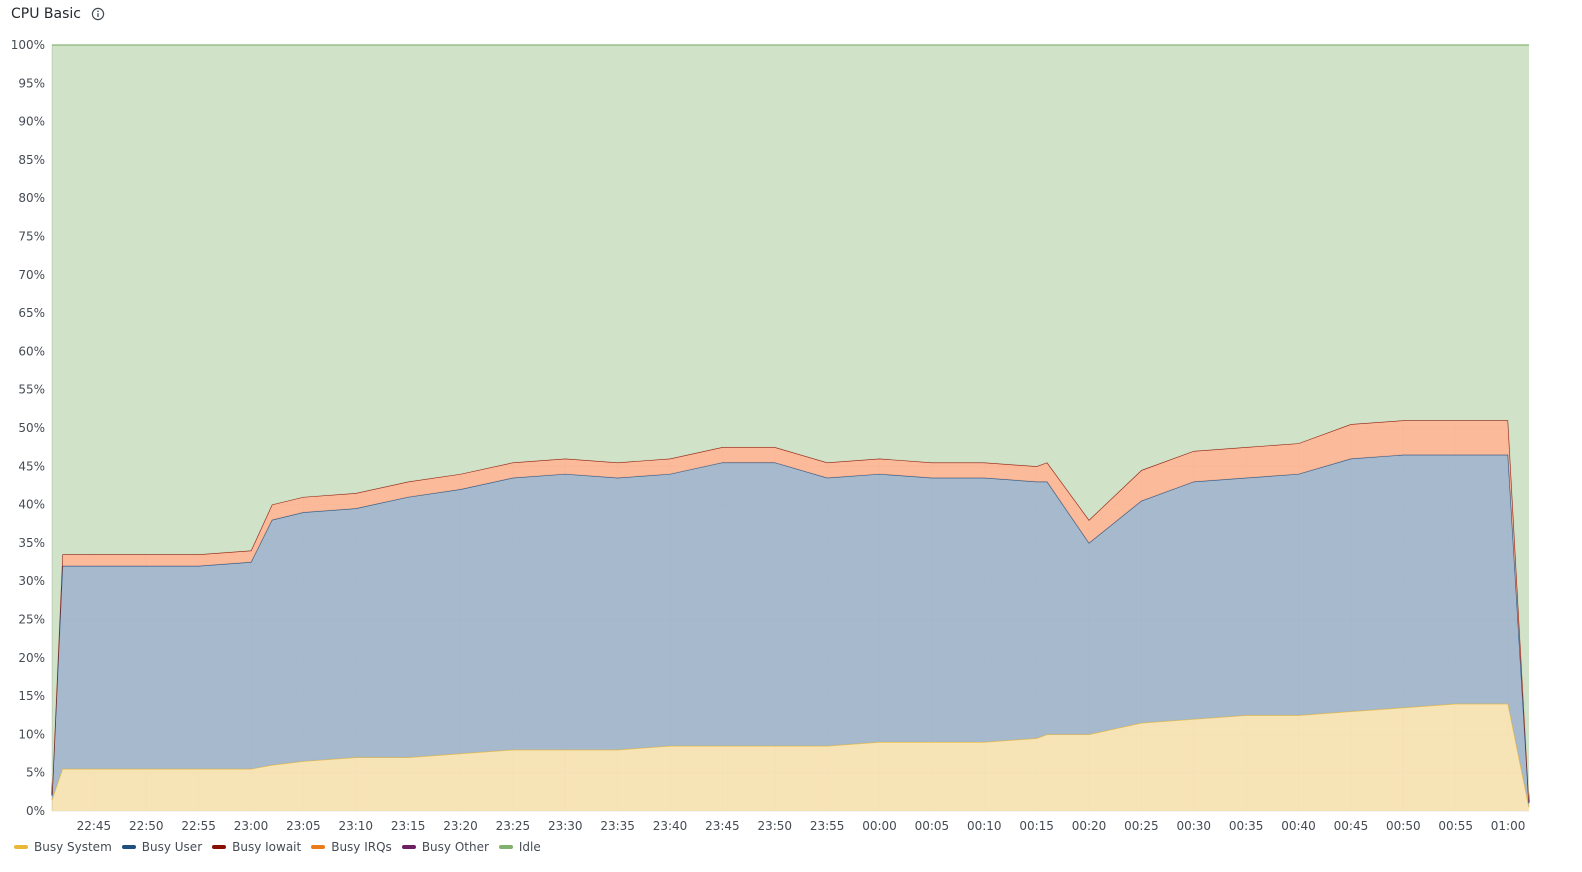 This screenshot has height=872, width=1582. What do you see at coordinates (355, 826) in the screenshot?
I see `x-tick-label: 23:10` at bounding box center [355, 826].